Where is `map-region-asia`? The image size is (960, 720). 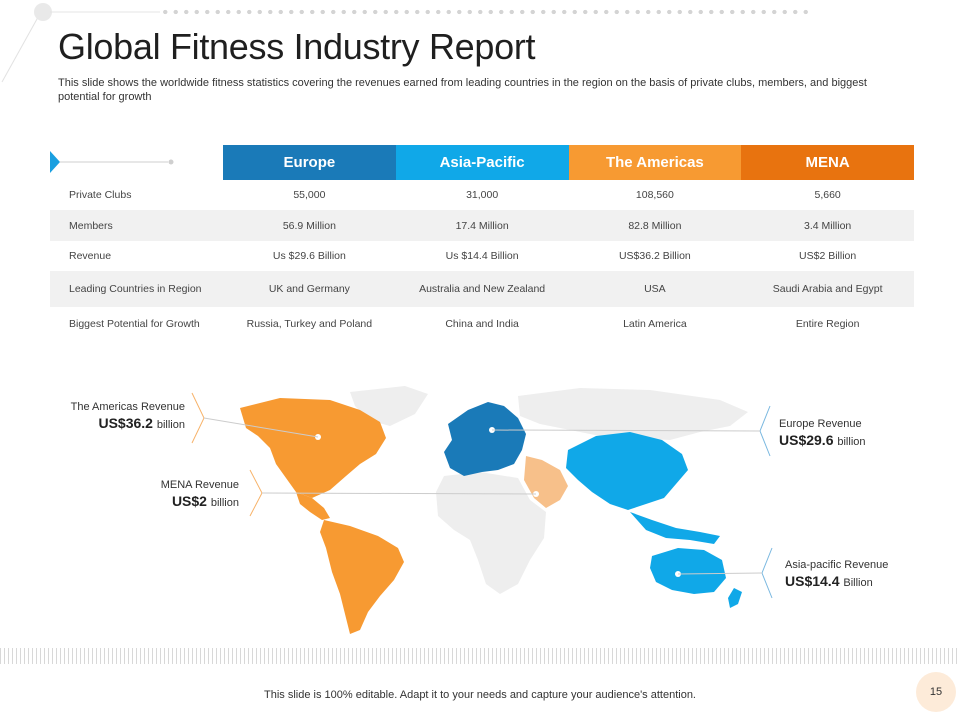 map-region-asia is located at coordinates (627, 471).